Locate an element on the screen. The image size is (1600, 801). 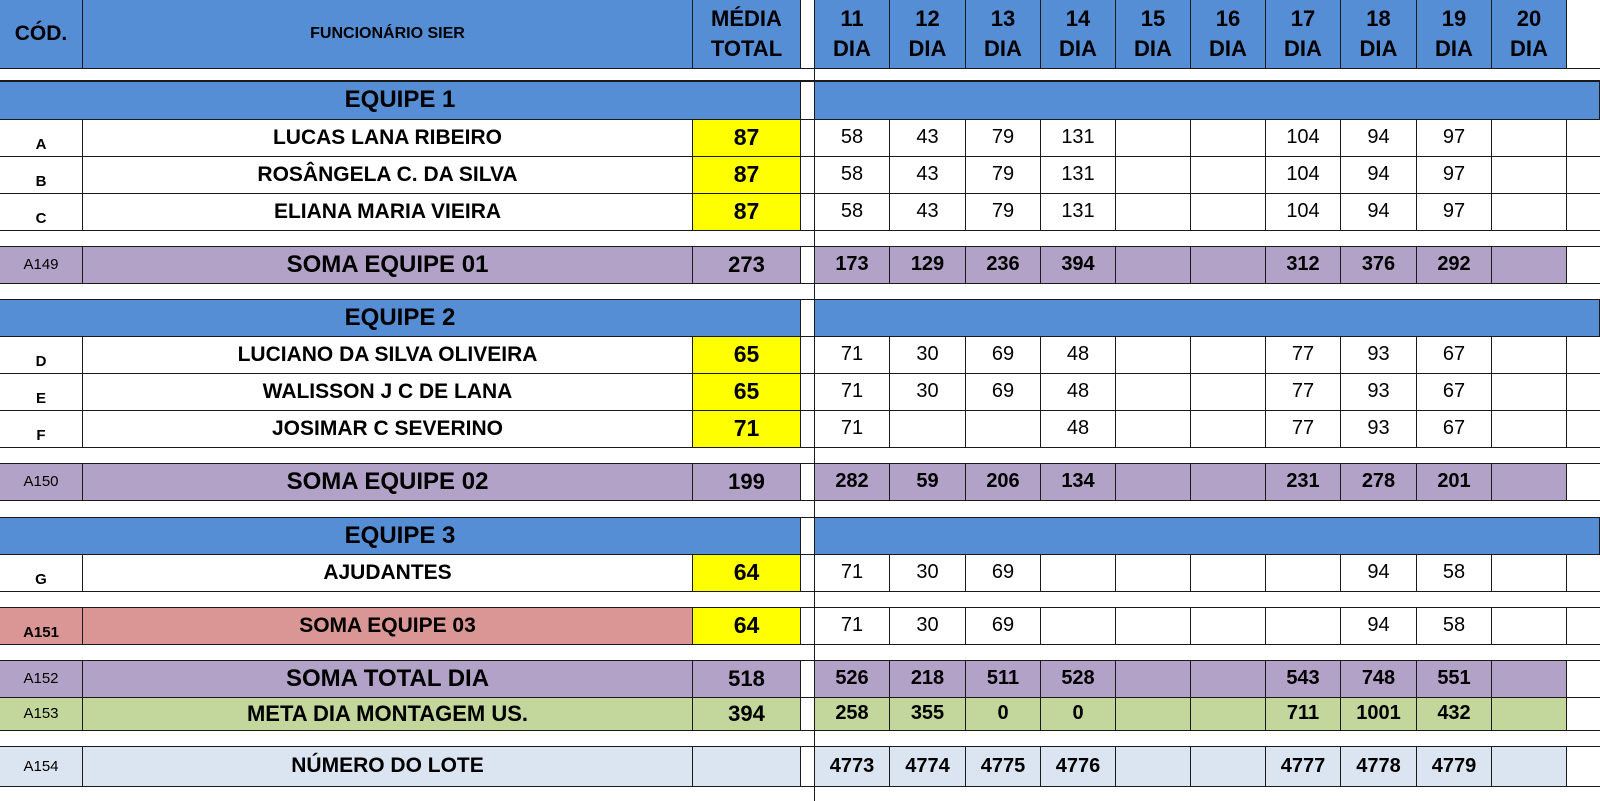
day-value-14: 48 is located at coordinates (1078, 391).